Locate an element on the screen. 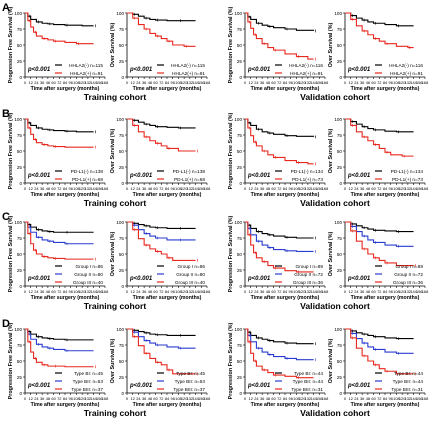 Image resolution: width=440 pixels, height=431 pixels. x-tick-label: 120 is located at coordinates (402, 188).